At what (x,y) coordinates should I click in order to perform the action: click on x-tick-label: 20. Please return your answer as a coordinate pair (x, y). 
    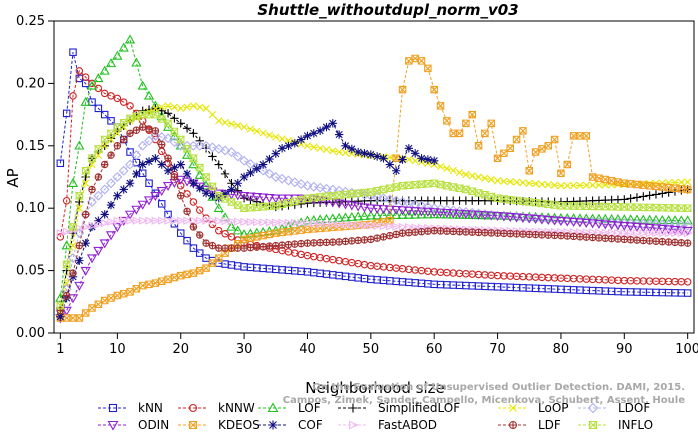
    Looking at the image, I should click on (180, 349).